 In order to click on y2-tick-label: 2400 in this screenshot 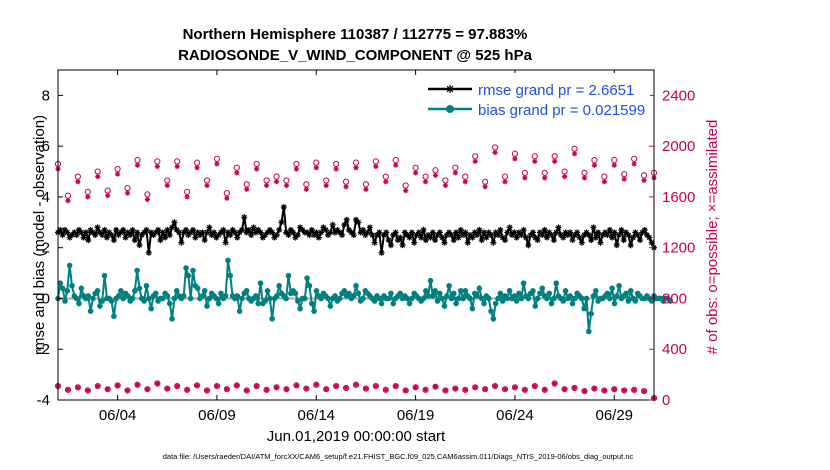, I will do `click(678, 95)`.